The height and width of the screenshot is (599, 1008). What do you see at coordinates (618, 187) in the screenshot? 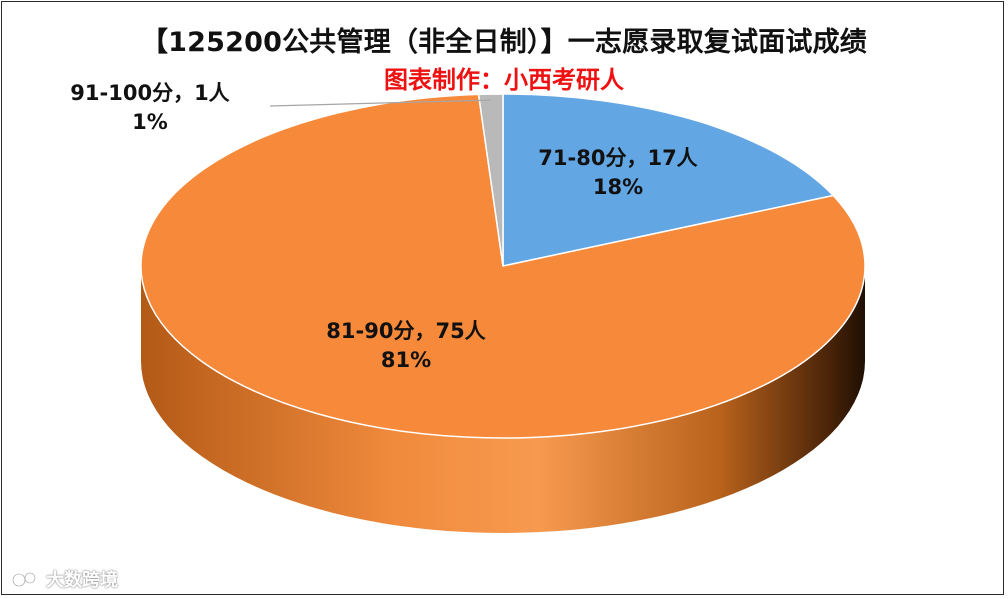
I see `slice-71-80-percent-label: 18%` at bounding box center [618, 187].